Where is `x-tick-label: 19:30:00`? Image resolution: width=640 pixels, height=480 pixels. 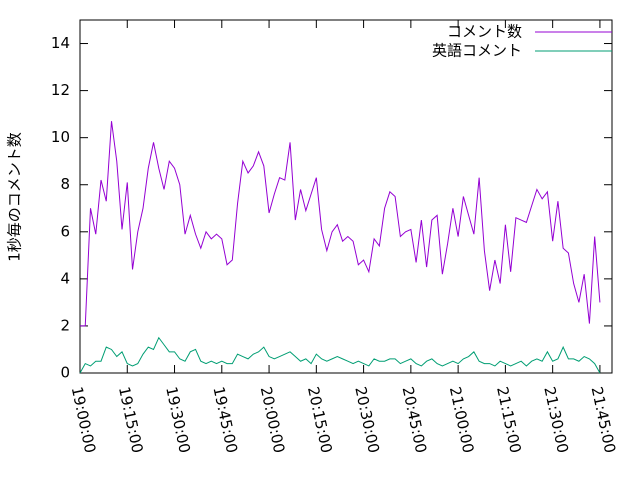
x-tick-label: 19:30:00 is located at coordinates (178, 420).